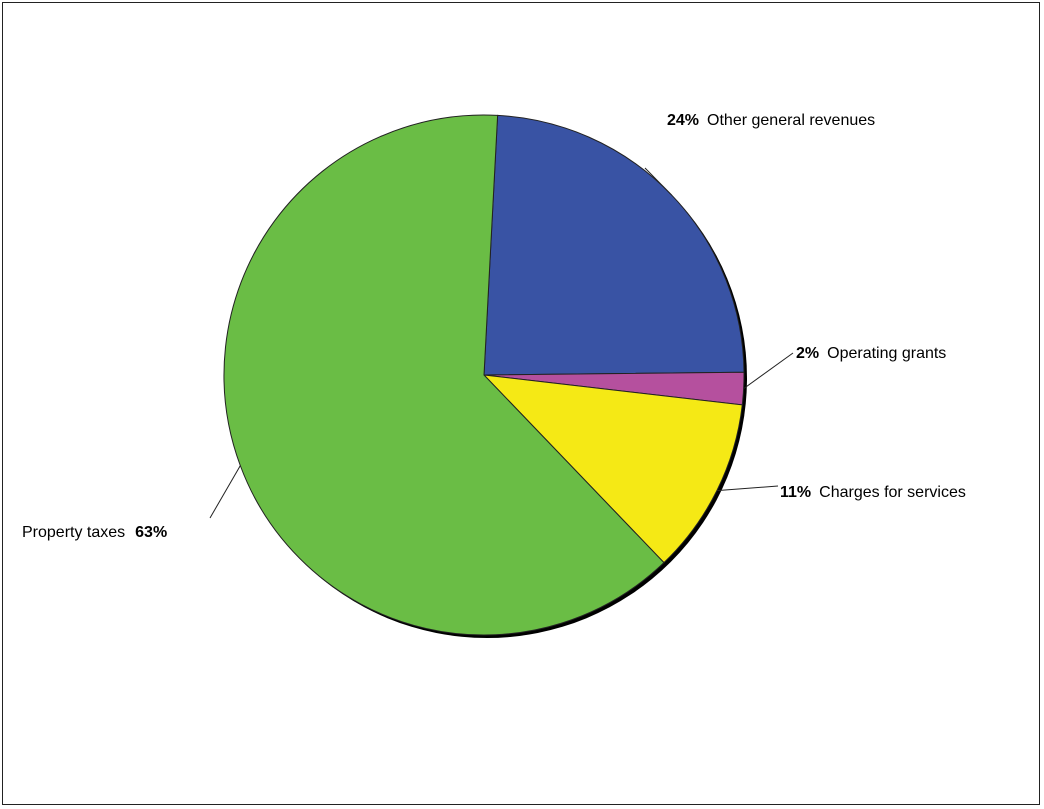 The height and width of the screenshot is (809, 1044). I want to click on leader-line-charges-for-services, so click(747, 488).